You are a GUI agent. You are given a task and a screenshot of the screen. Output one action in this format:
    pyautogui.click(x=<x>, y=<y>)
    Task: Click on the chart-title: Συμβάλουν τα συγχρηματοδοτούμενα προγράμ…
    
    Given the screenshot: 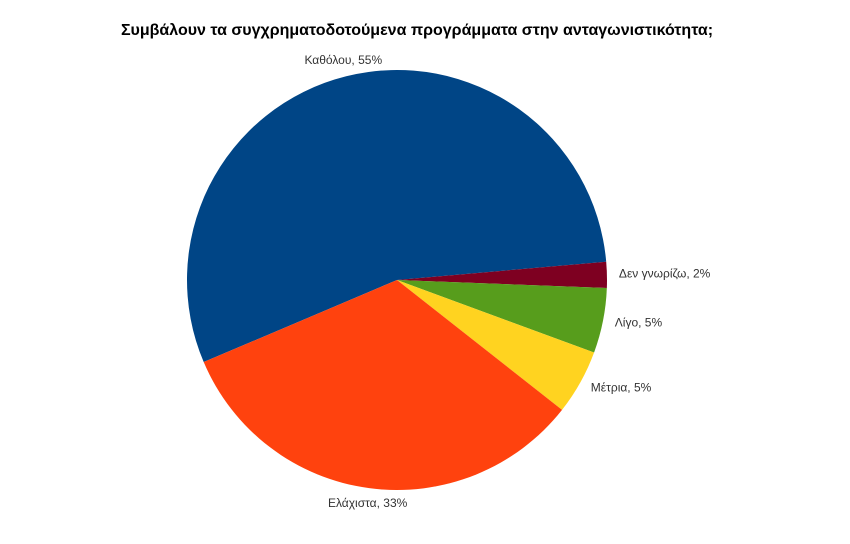 What is the action you would take?
    pyautogui.click(x=417, y=30)
    